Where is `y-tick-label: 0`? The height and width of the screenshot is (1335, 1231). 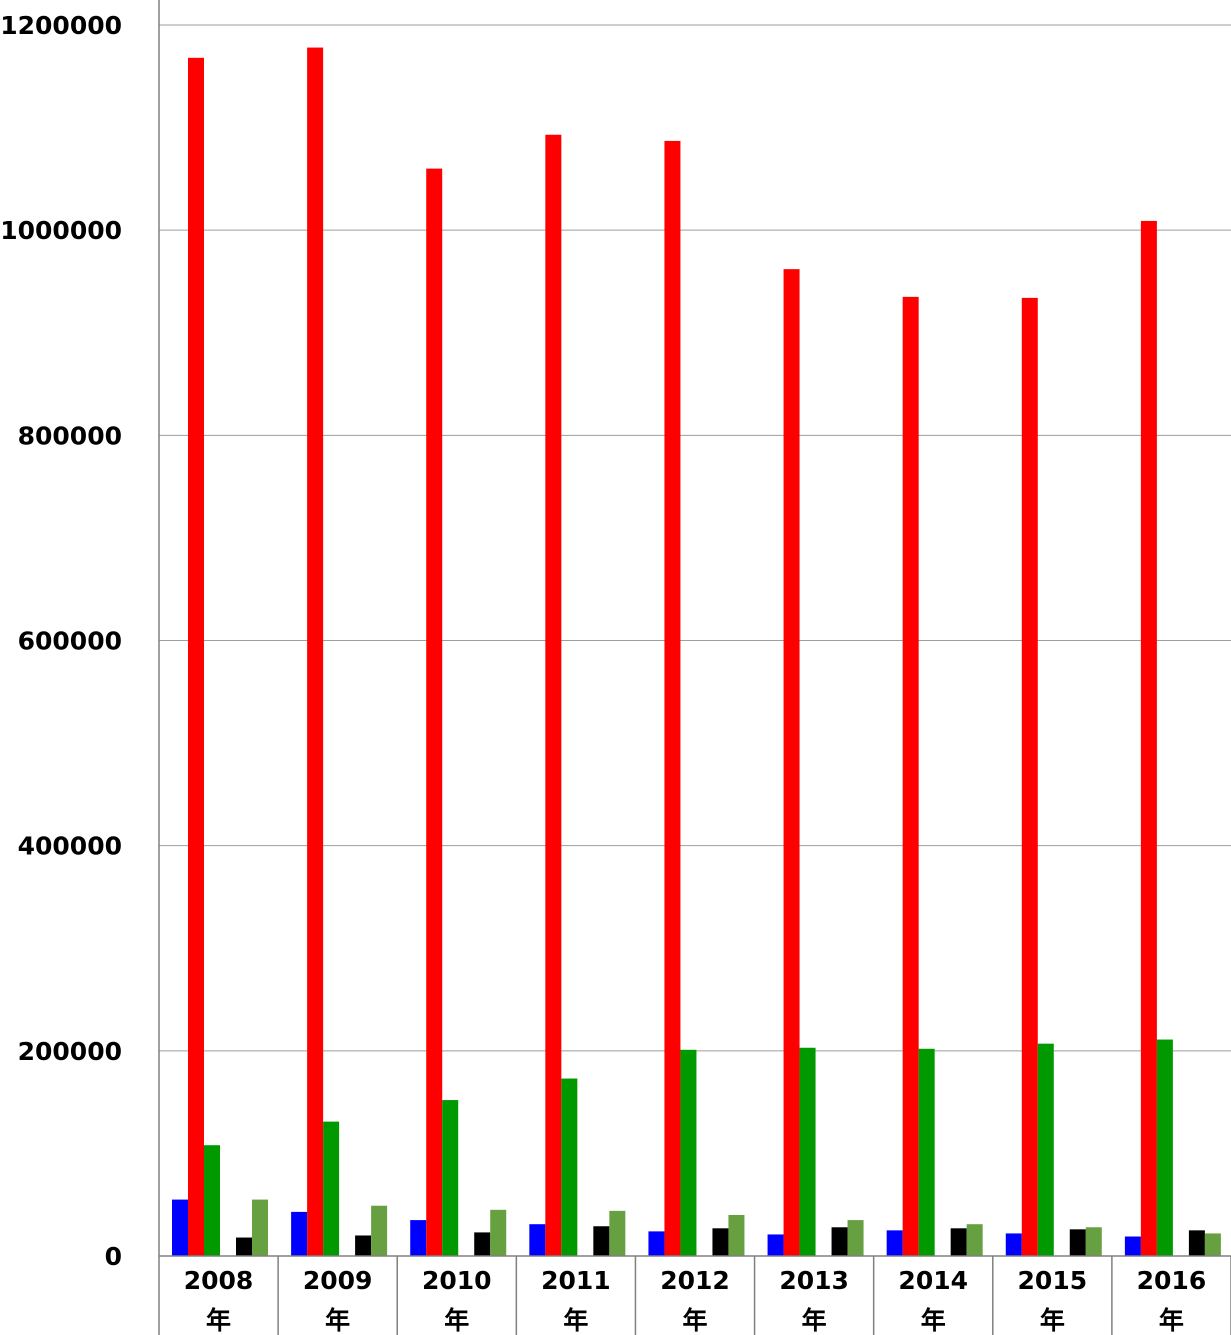 y-tick-label: 0 is located at coordinates (113, 1256).